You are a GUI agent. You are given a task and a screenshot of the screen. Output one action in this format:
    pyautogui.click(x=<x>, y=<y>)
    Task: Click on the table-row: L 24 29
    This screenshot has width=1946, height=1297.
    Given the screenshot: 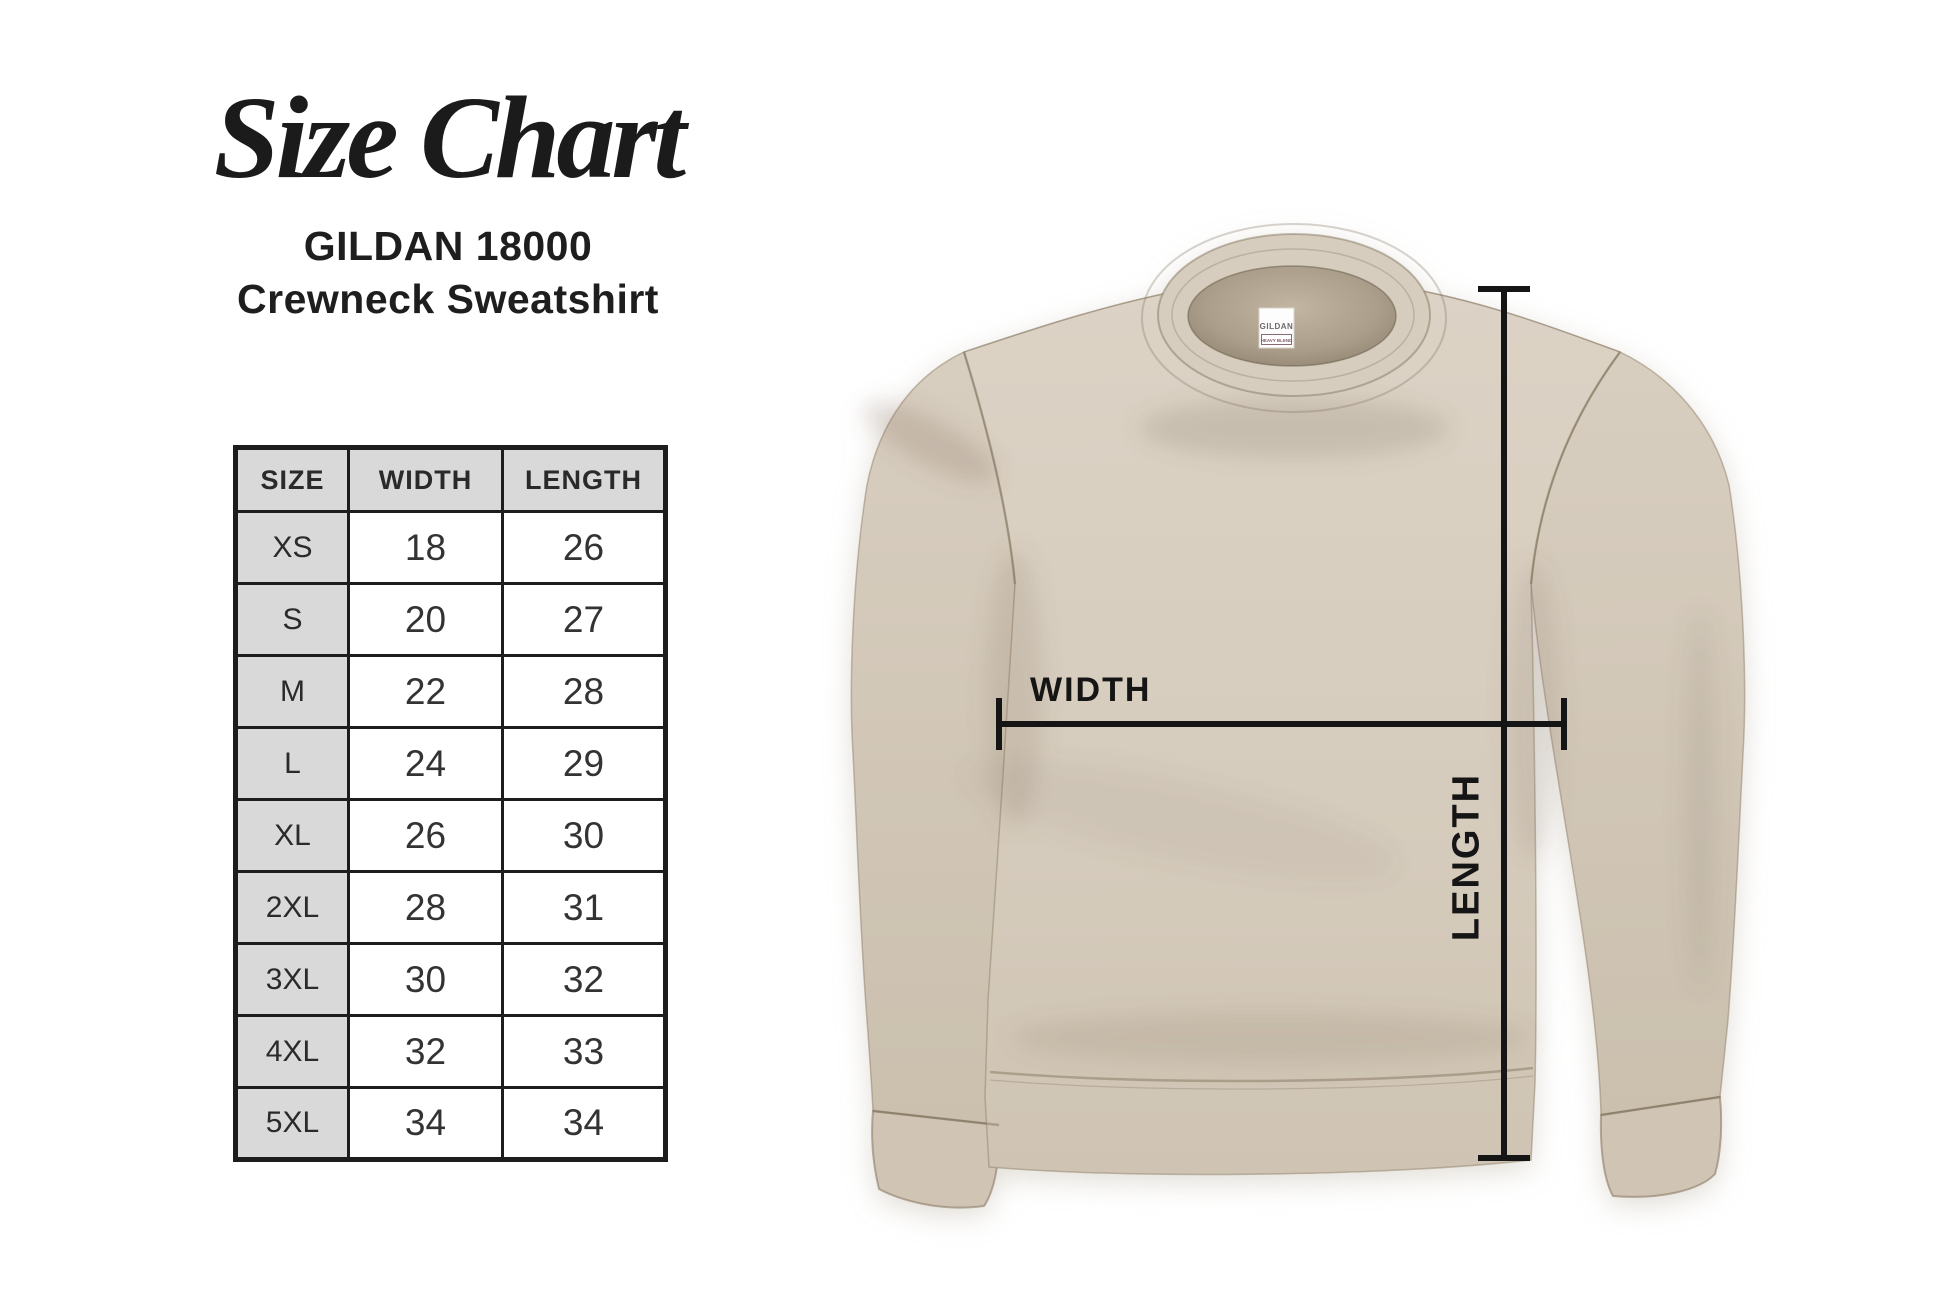 What is the action you would take?
    pyautogui.click(x=450, y=763)
    